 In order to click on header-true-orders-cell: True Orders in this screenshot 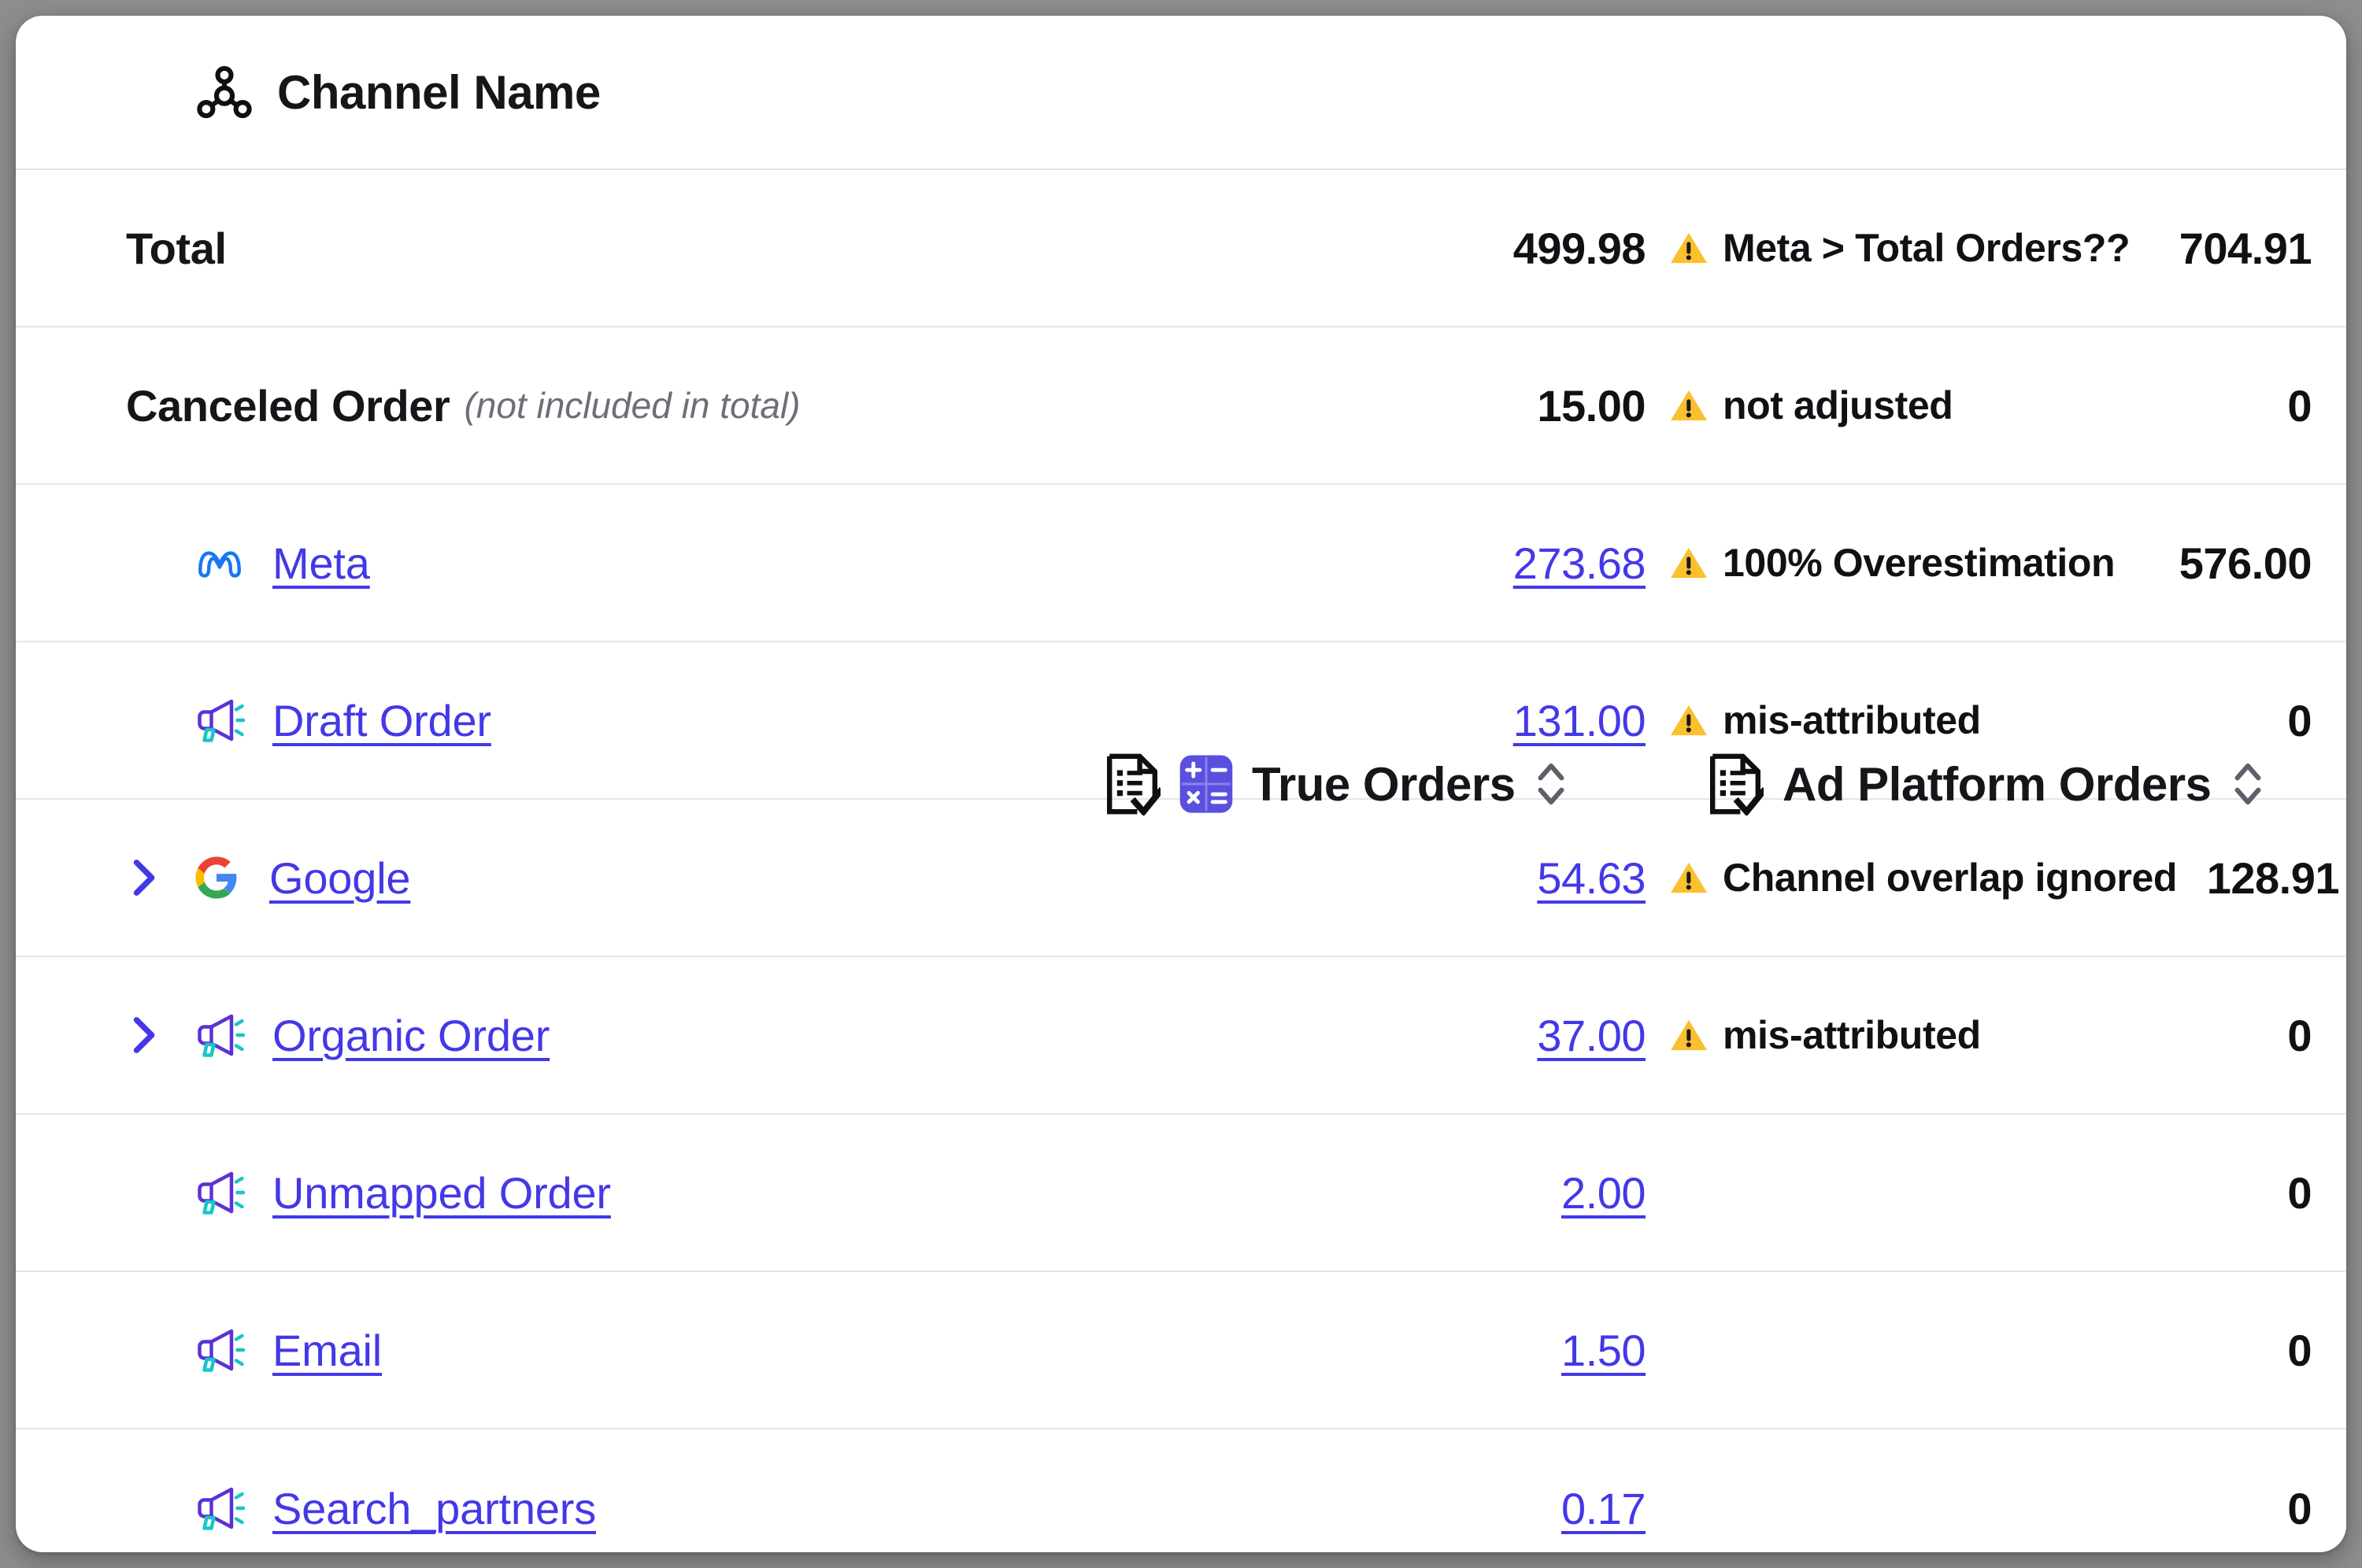, I will do `click(1336, 784)`.